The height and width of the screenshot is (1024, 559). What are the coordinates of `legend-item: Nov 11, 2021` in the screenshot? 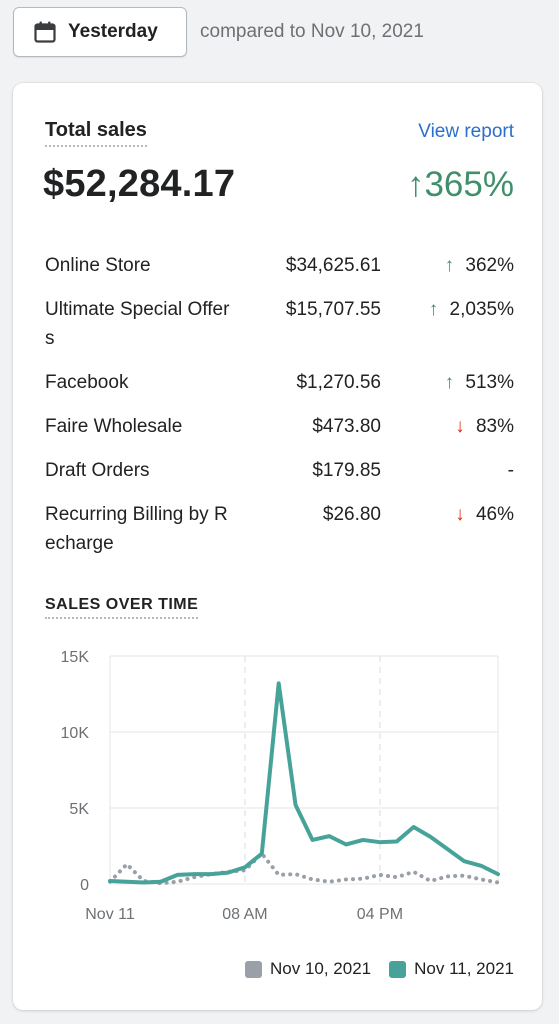 It's located at (451, 969).